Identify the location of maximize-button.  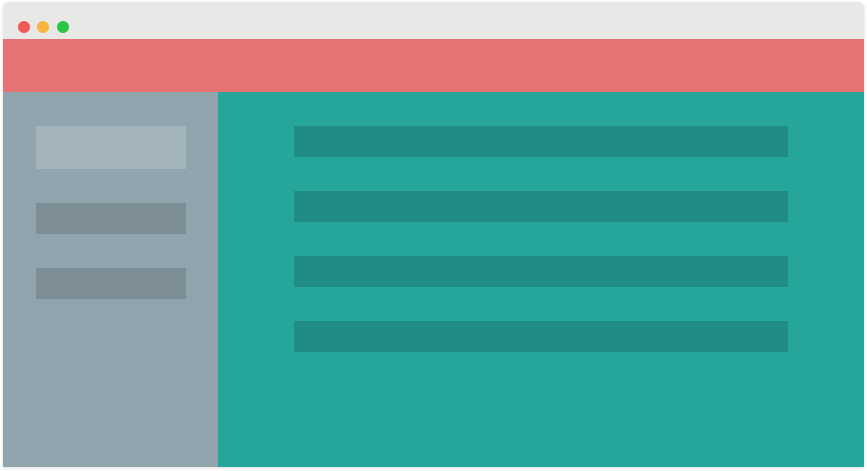
(63, 27).